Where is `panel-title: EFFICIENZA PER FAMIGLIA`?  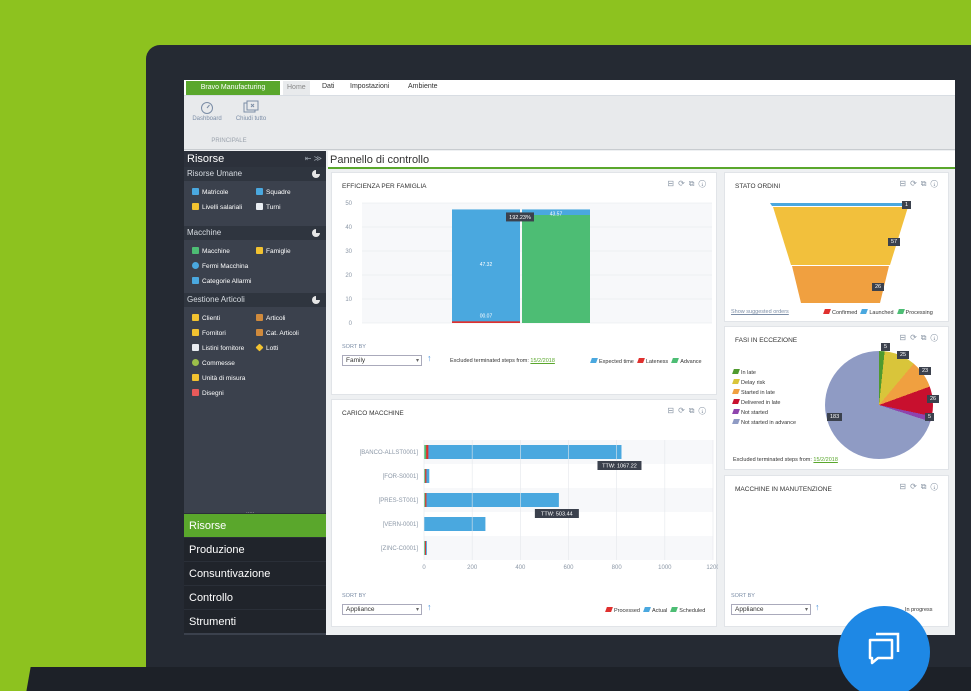 panel-title: EFFICIENZA PER FAMIGLIA is located at coordinates (384, 186).